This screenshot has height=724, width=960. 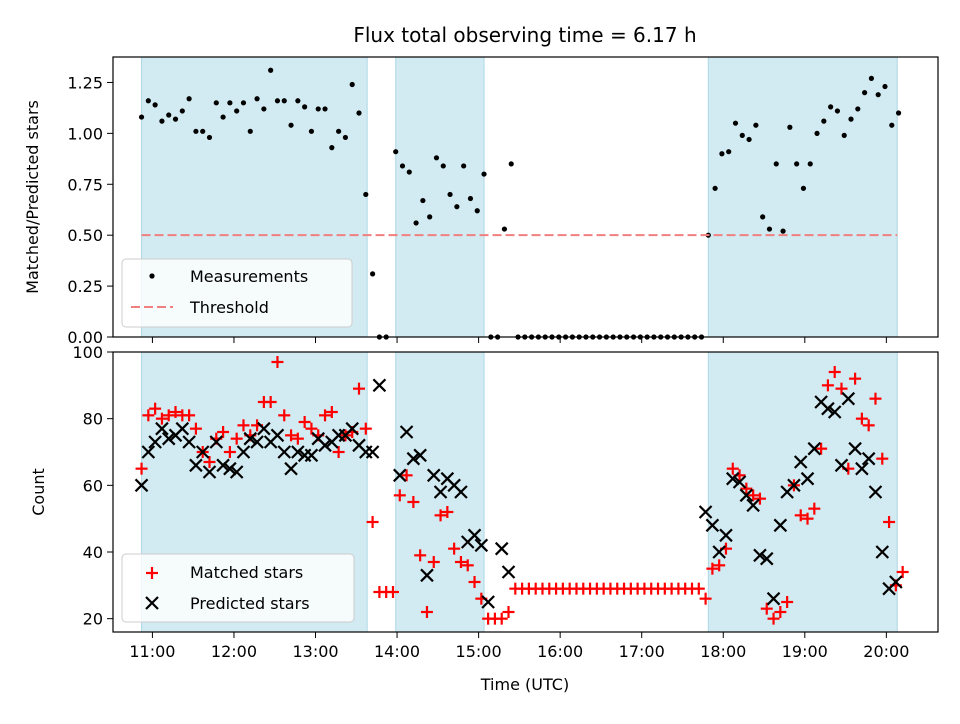 I want to click on bottom-x-tick-label: 12:00, so click(x=234, y=651).